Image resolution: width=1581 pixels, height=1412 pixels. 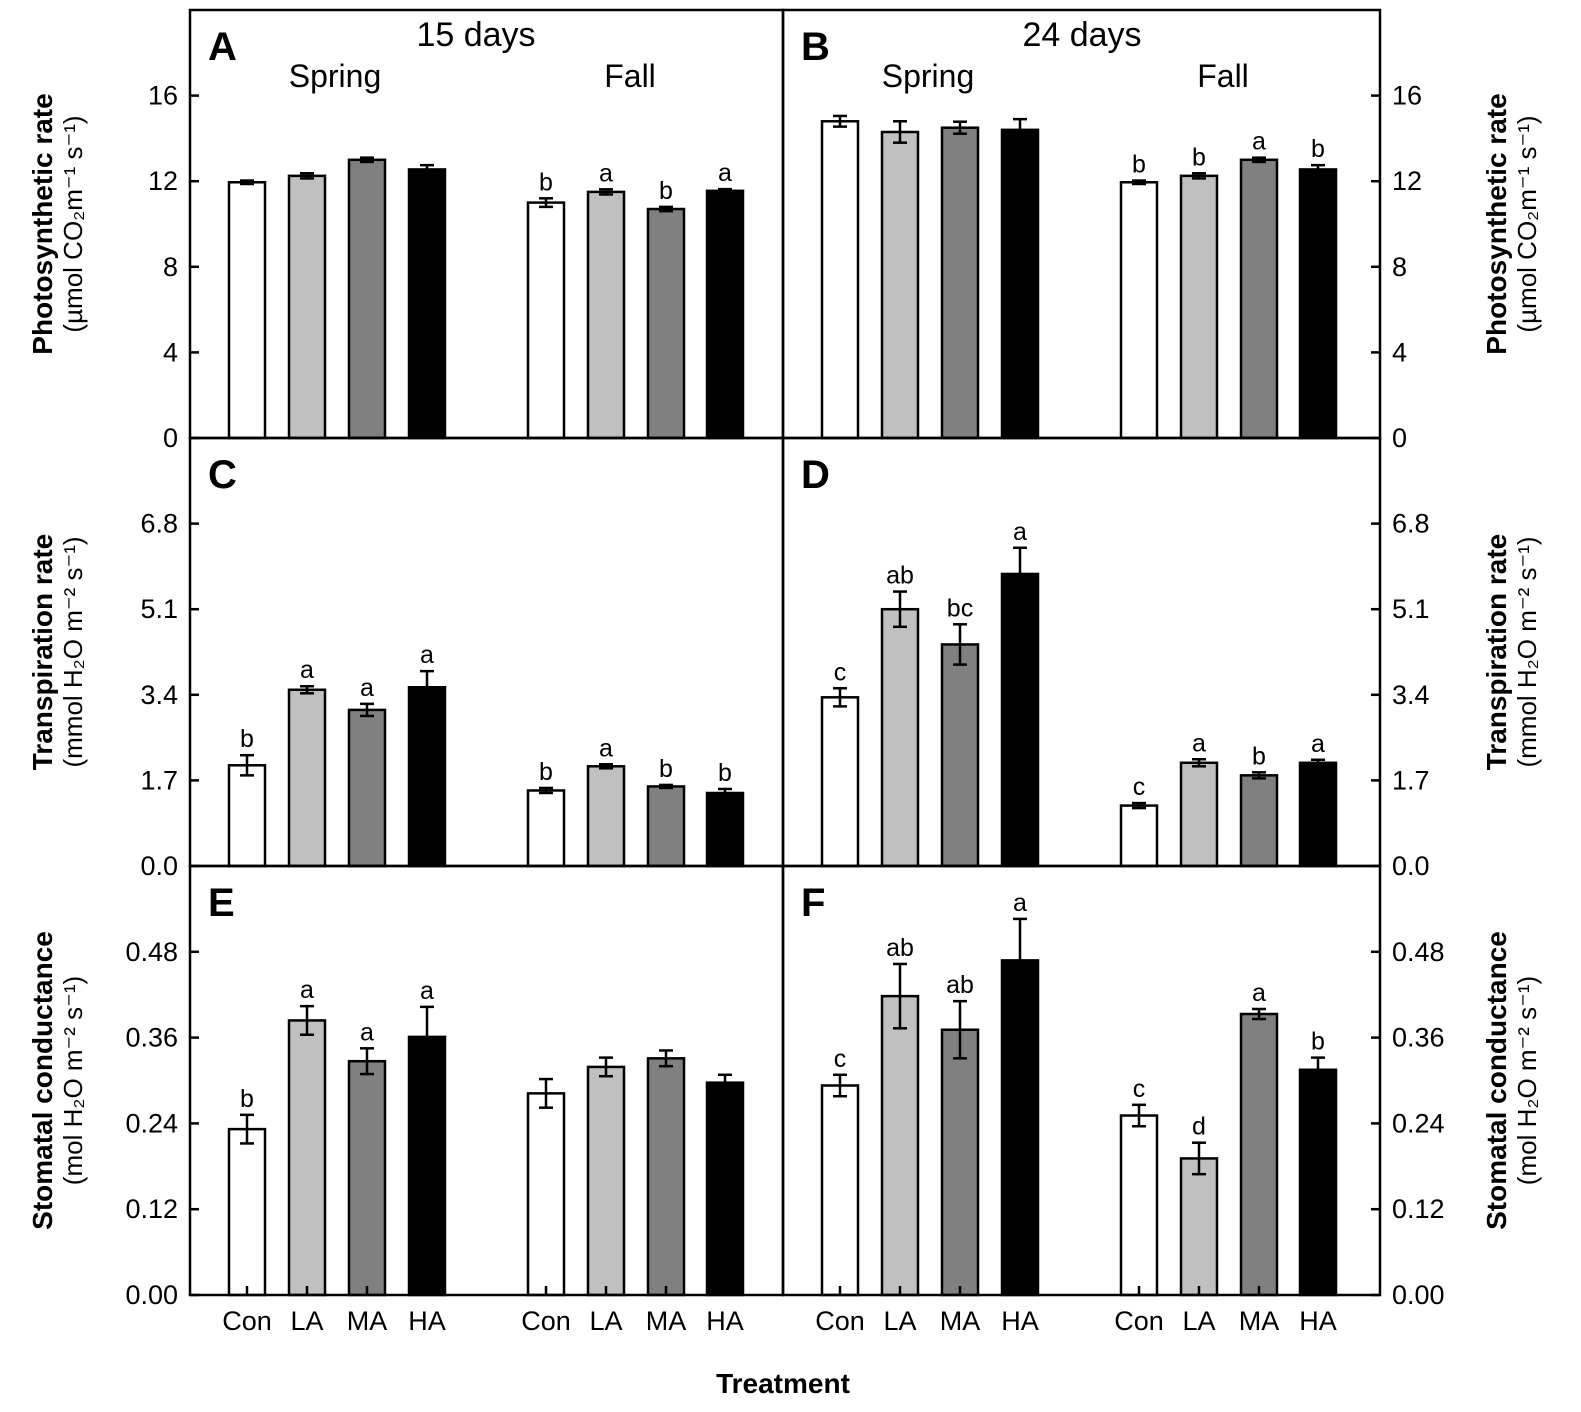 I want to click on sig-letter-F-fall-MA: a, so click(x=1259, y=993).